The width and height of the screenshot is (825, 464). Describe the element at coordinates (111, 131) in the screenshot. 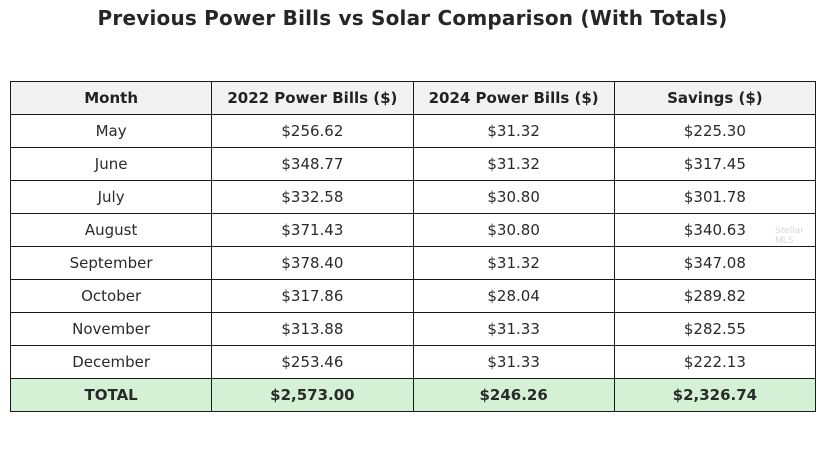

I see `month-cell: May` at that location.